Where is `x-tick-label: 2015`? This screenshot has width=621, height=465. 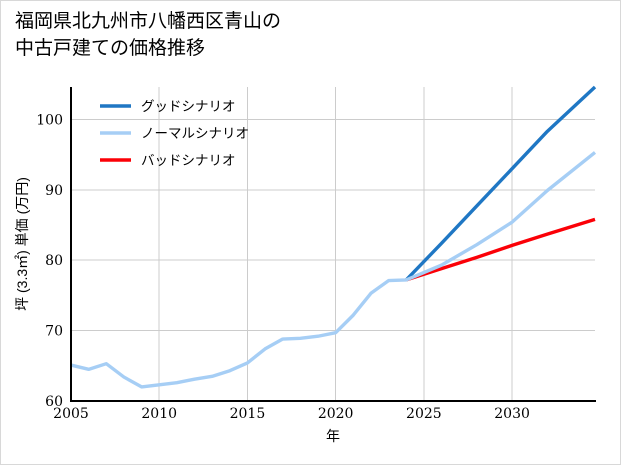
x-tick-label: 2015 is located at coordinates (248, 414).